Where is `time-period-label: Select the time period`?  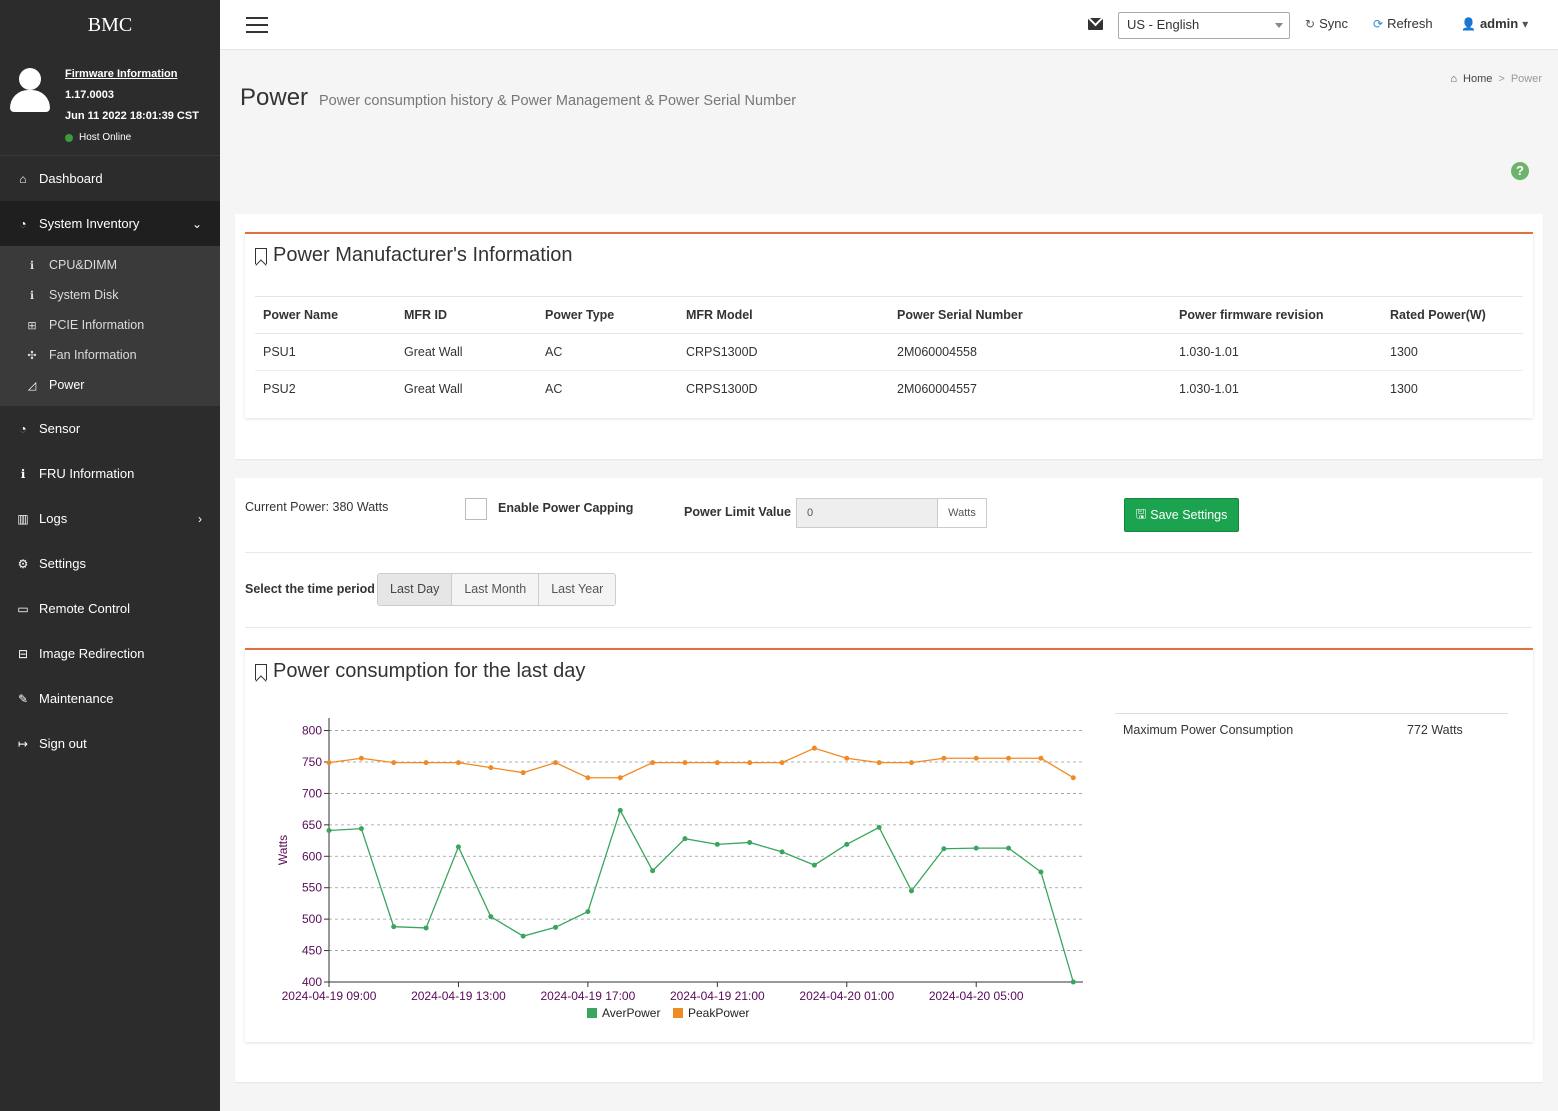 time-period-label: Select the time period is located at coordinates (310, 589).